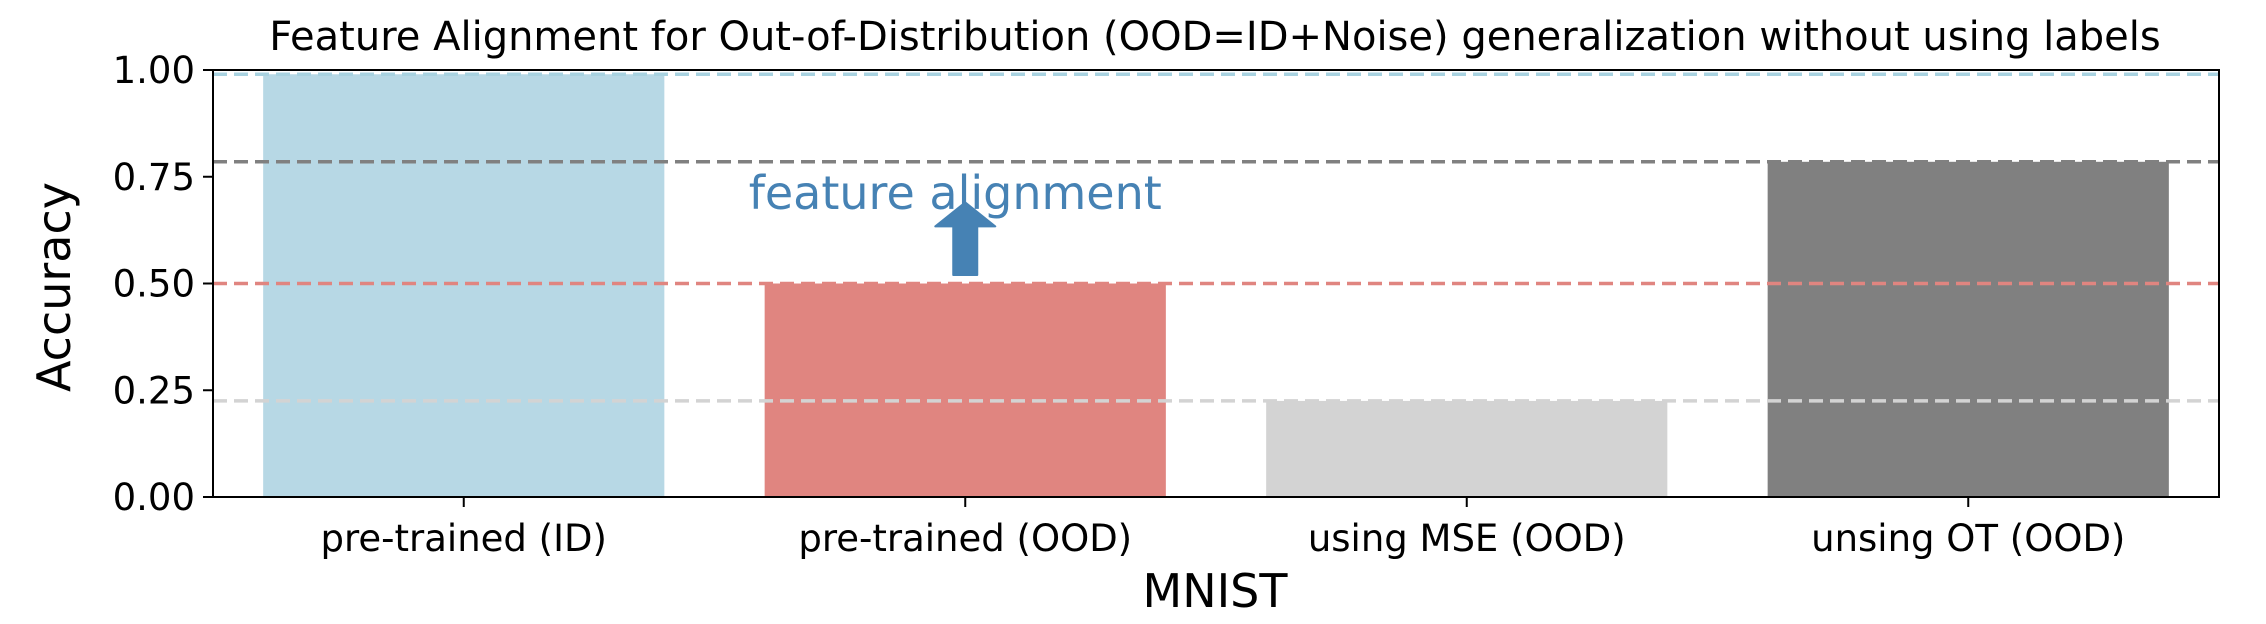  What do you see at coordinates (1216, 591) in the screenshot?
I see `x-axis-label: MNIST` at bounding box center [1216, 591].